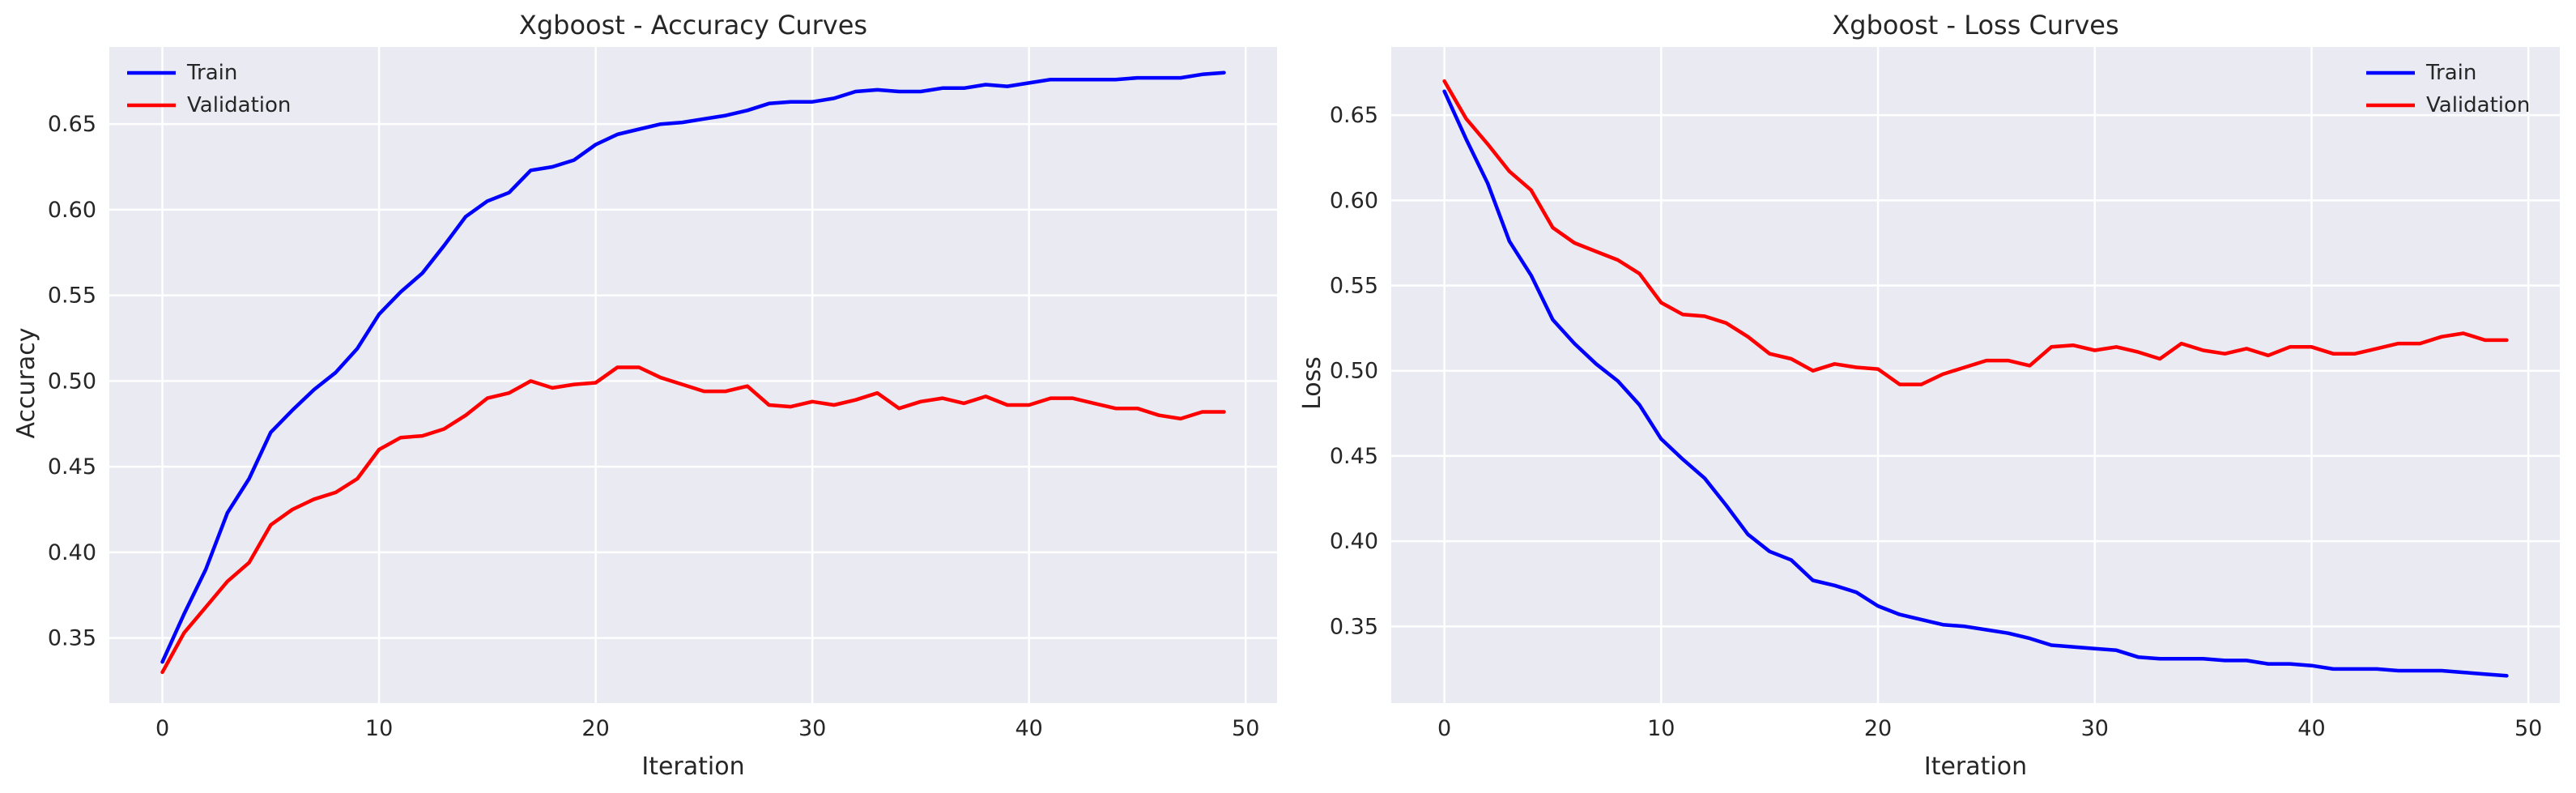  I want to click on y-axis-label: Loss, so click(1312, 383).